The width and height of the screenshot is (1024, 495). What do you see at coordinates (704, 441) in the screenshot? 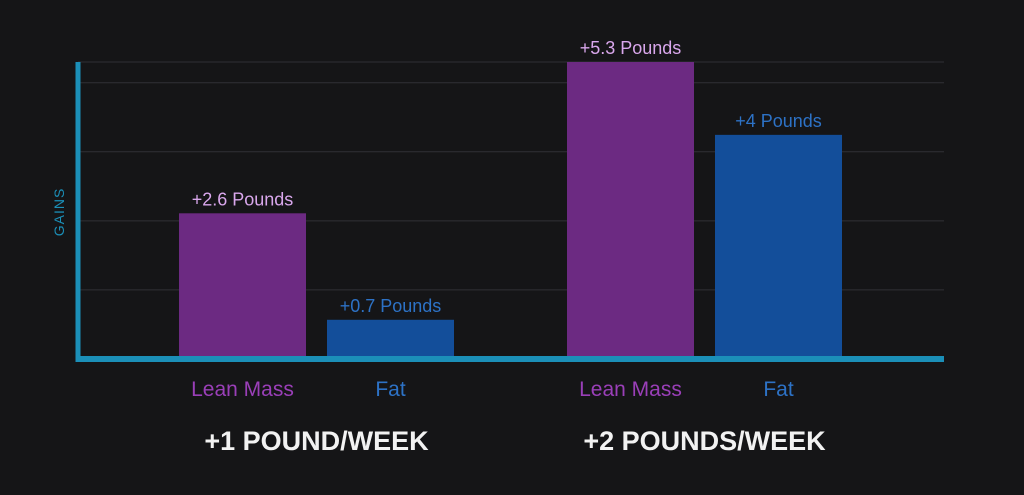
I see `group-label: +2 POUNDS/WEEK` at bounding box center [704, 441].